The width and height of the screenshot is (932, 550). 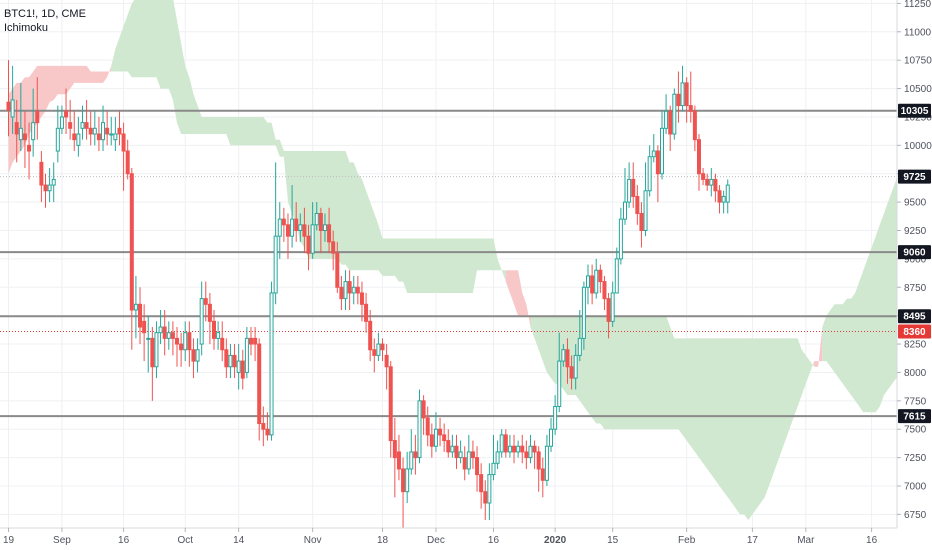 I want to click on price-label-text: 8495, so click(x=914, y=317).